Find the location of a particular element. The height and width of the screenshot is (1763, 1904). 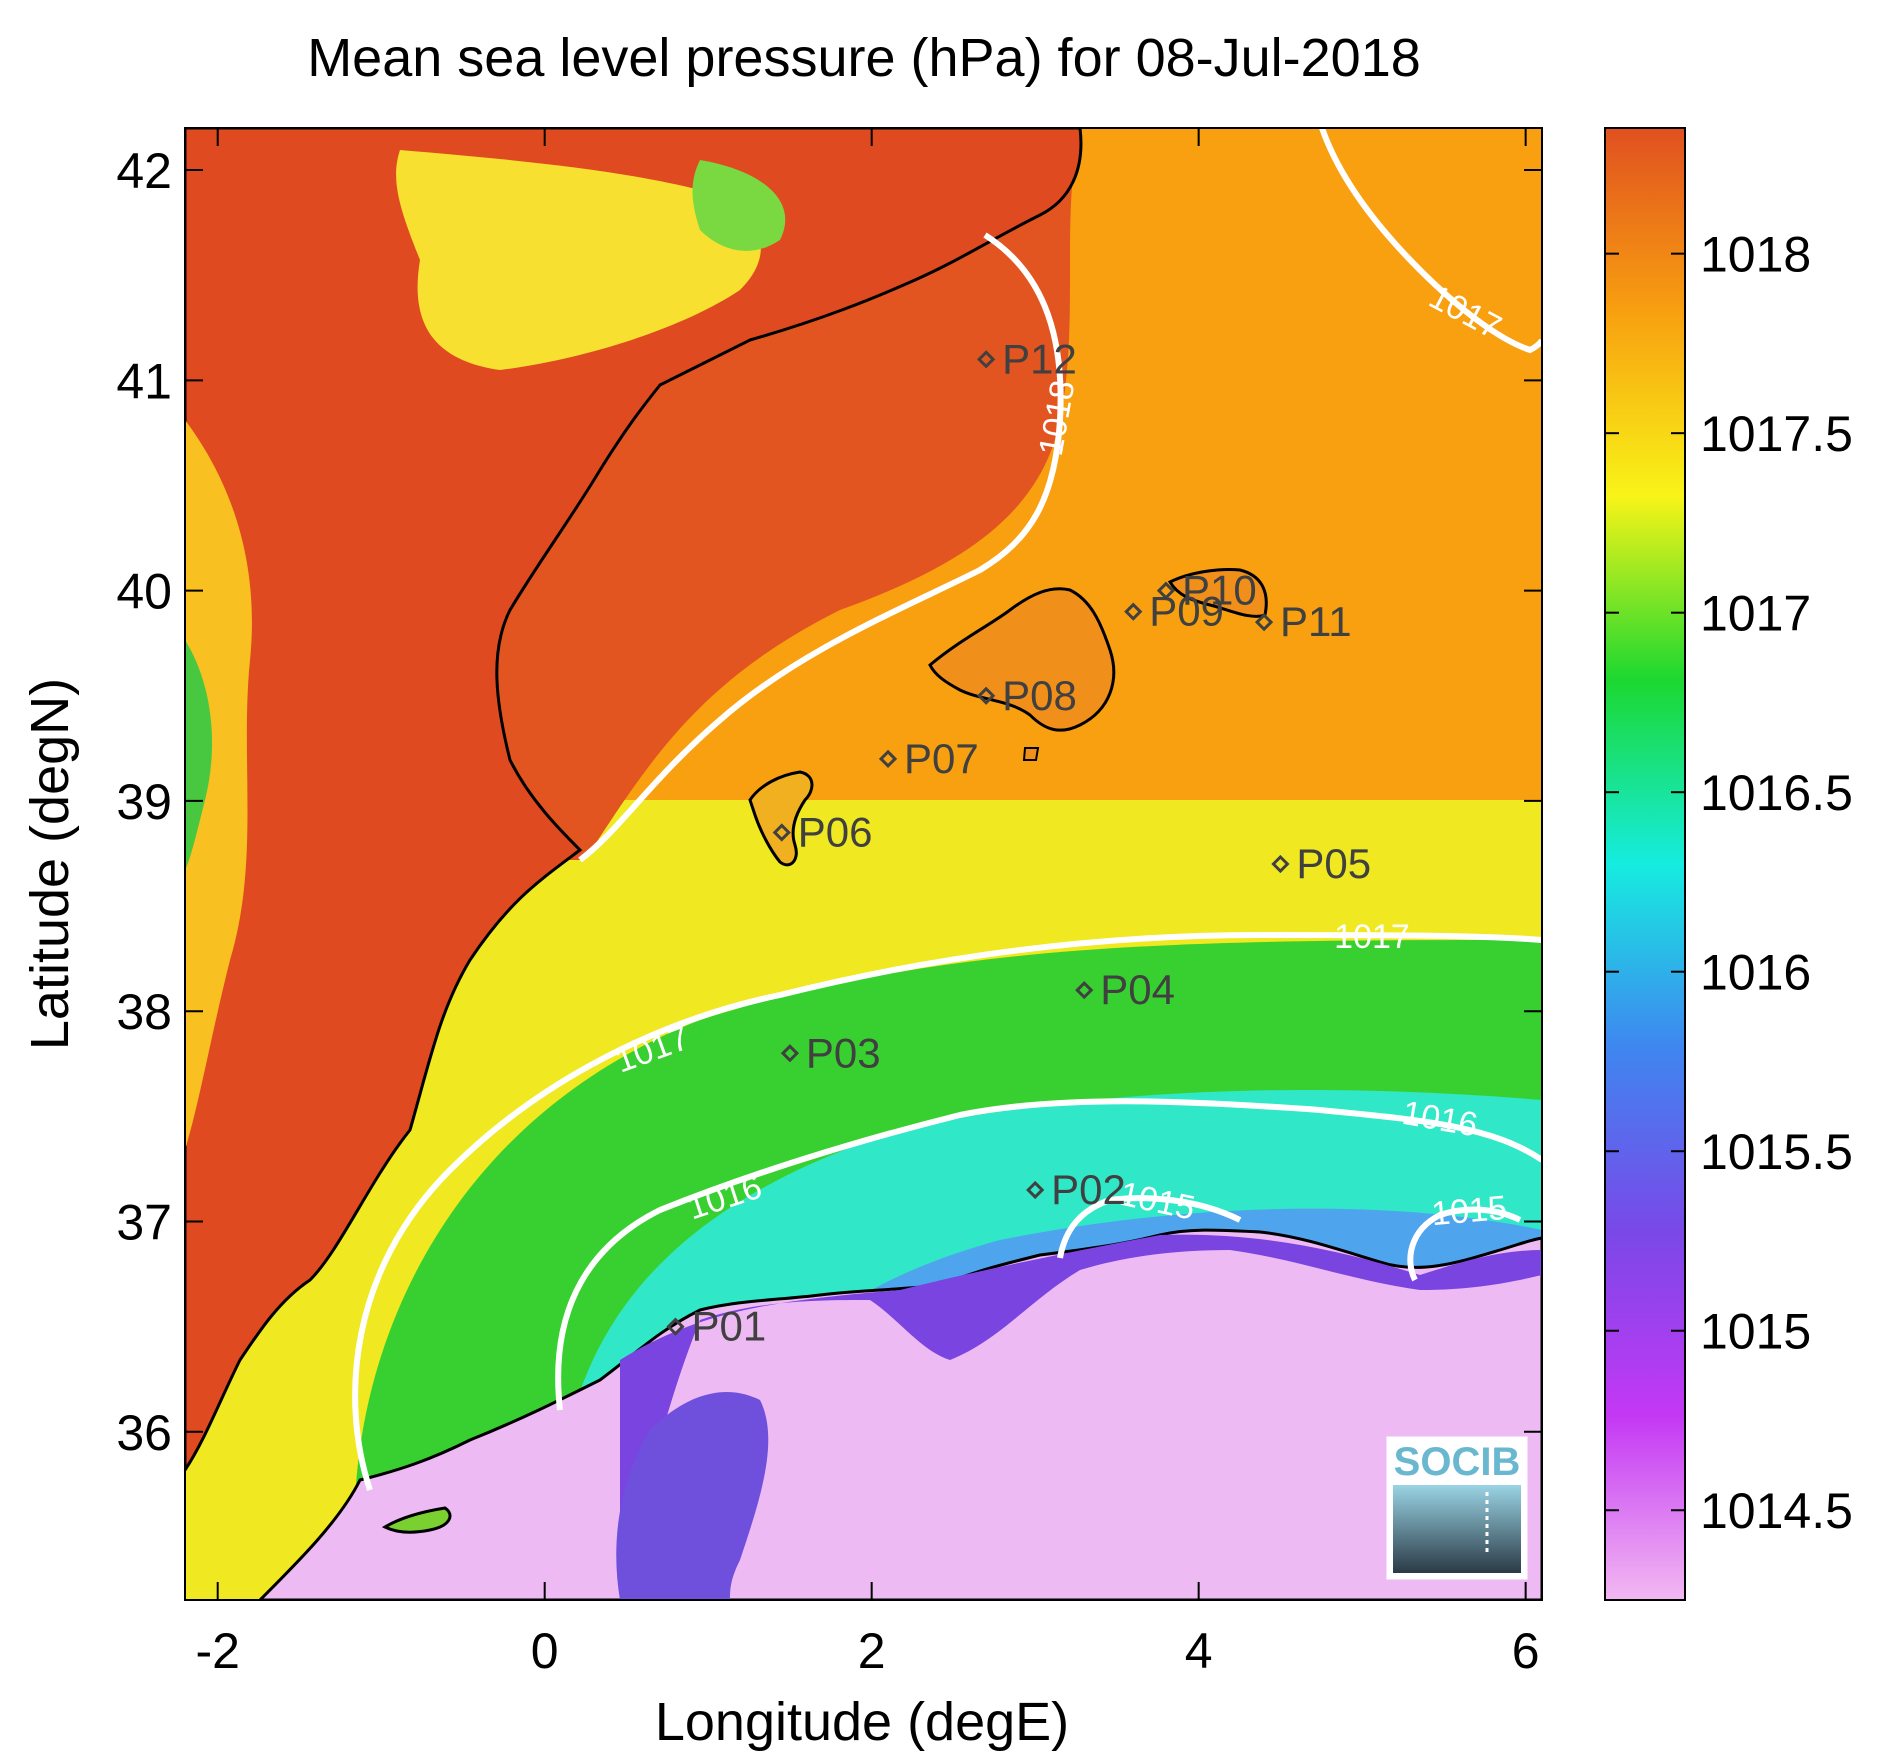

y-tick-label: 37 is located at coordinates (144, 1222).